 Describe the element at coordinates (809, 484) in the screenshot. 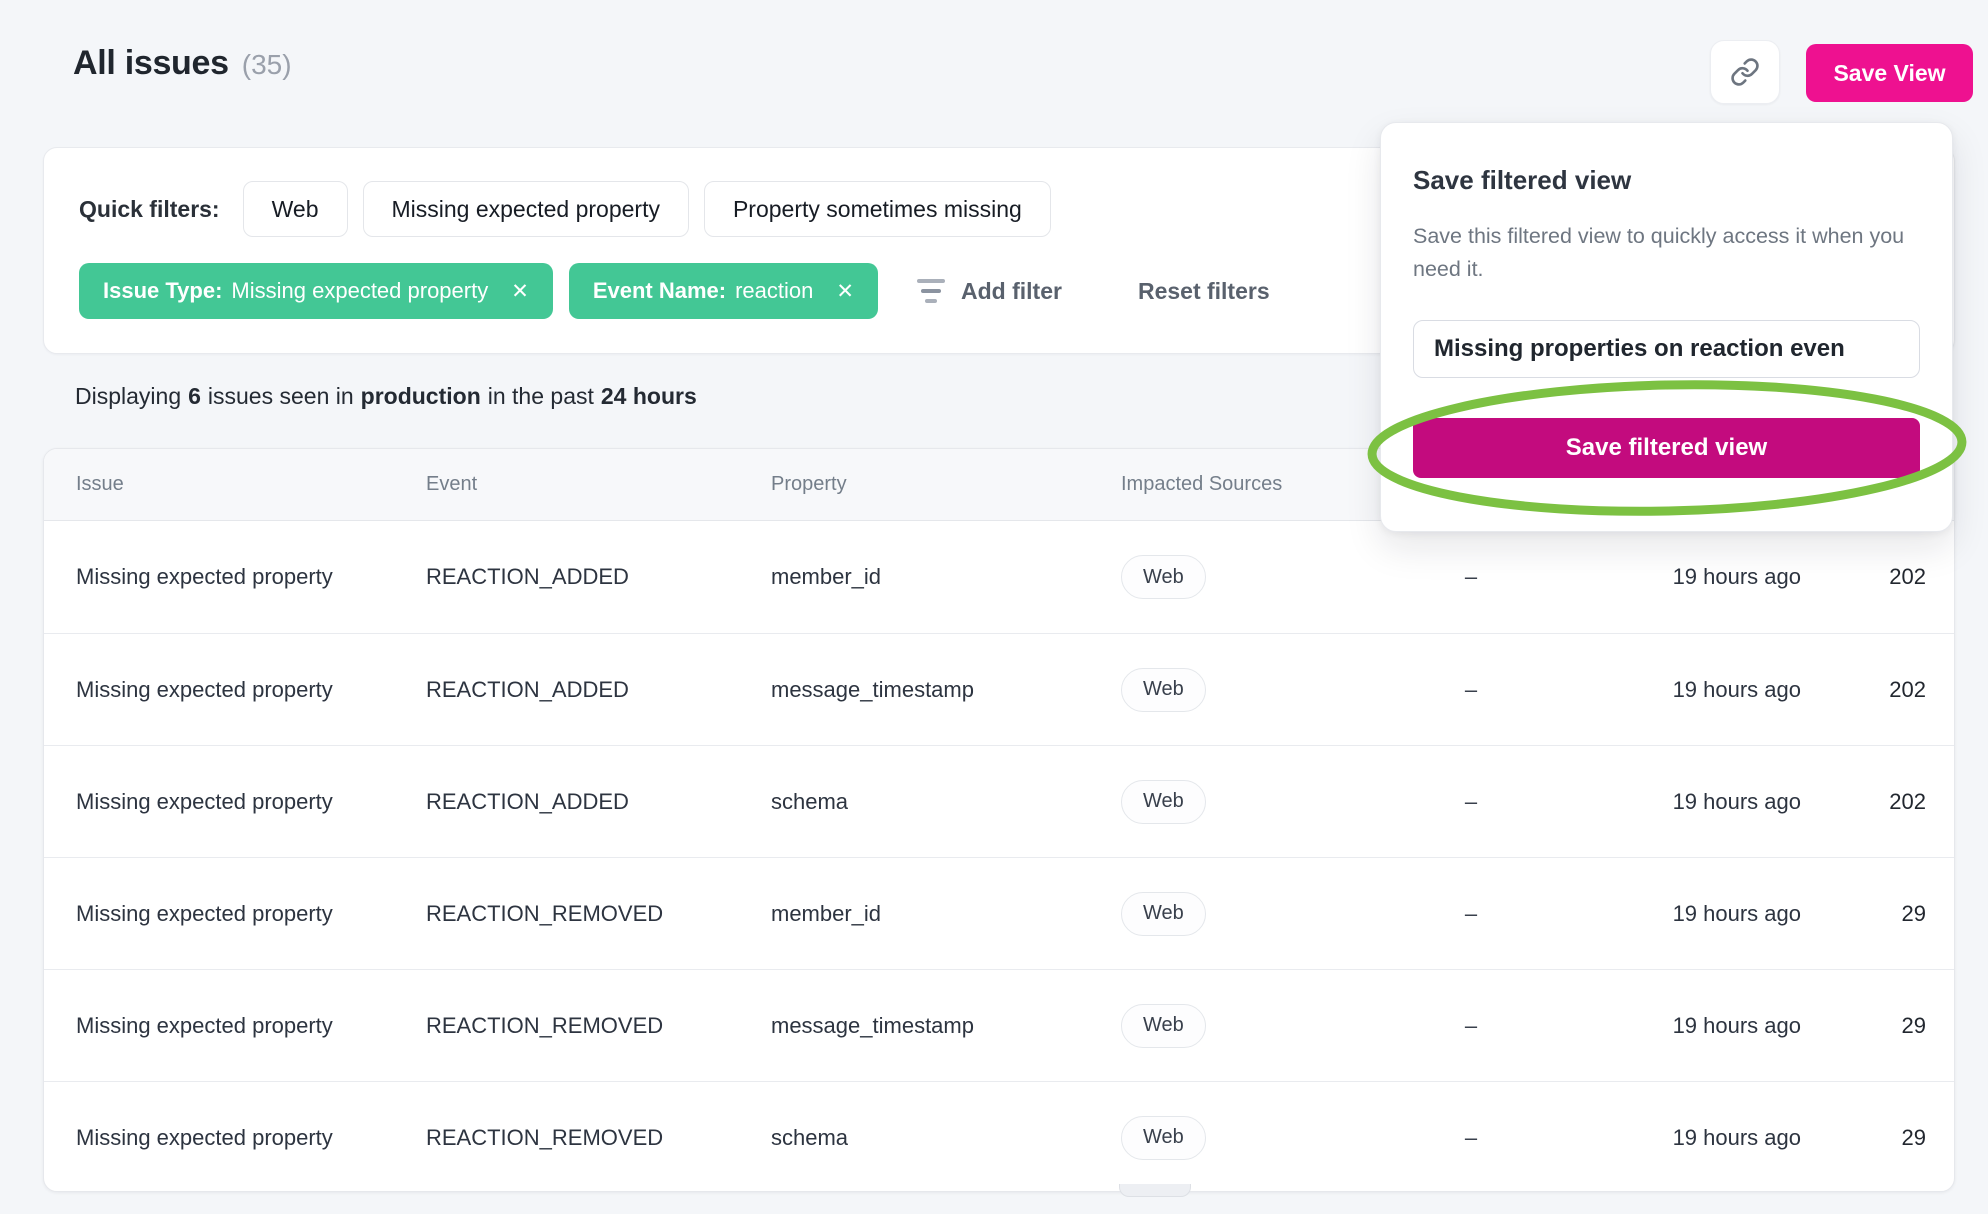

I see `column-header-property: Property` at that location.